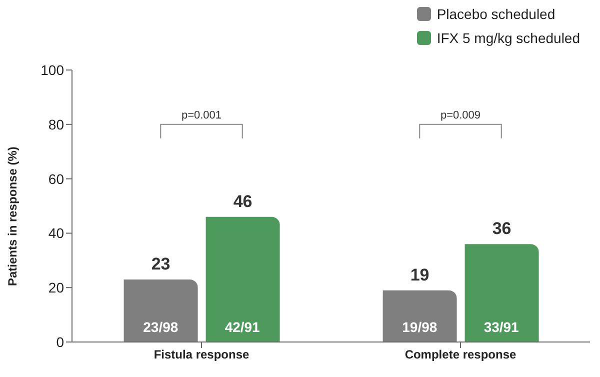  What do you see at coordinates (160, 327) in the screenshot?
I see `annotation: 23/98` at bounding box center [160, 327].